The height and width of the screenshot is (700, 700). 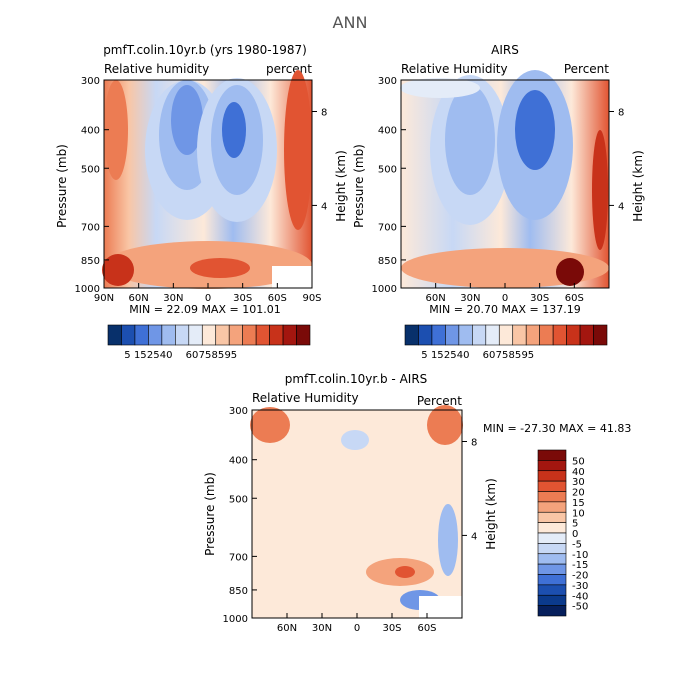 What do you see at coordinates (204, 309) in the screenshot?
I see `stats-readout: MIN = 22.09 MAX = 101.01` at bounding box center [204, 309].